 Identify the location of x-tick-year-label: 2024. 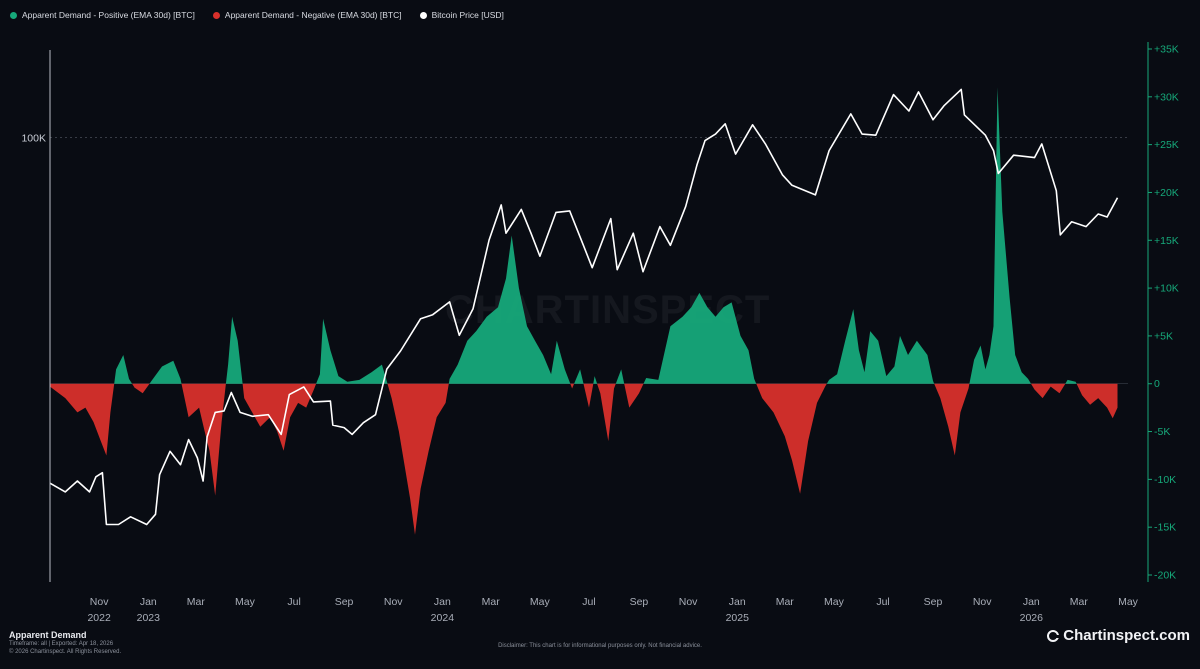
(443, 618).